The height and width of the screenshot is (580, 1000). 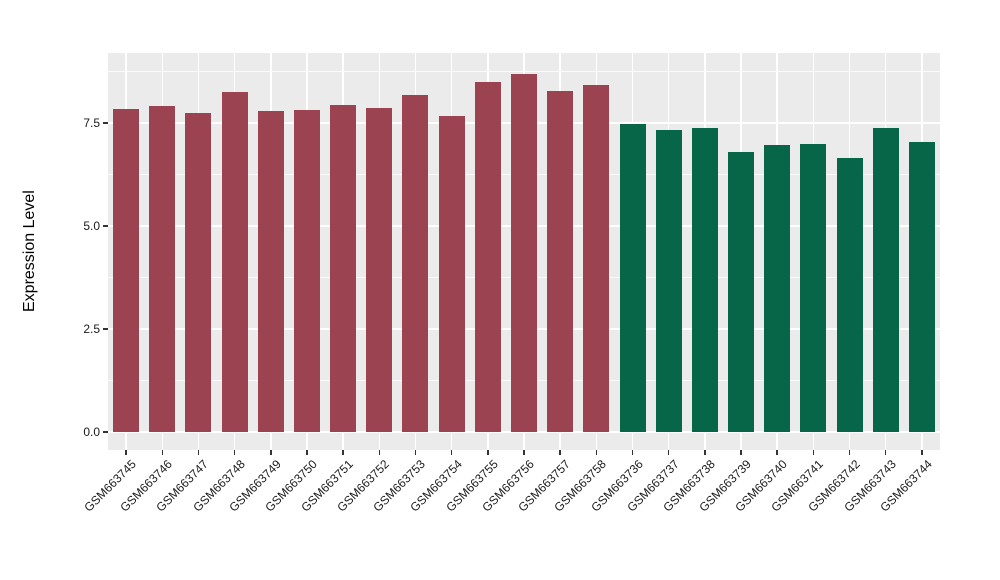 I want to click on bar-GSM663737, so click(x=668, y=280).